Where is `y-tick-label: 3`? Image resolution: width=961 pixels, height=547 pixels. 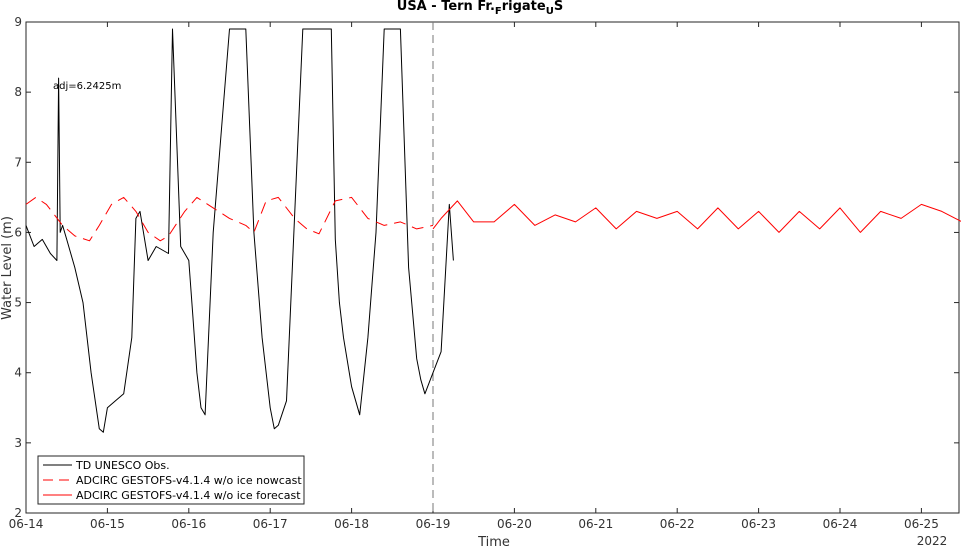
y-tick-label: 3 is located at coordinates (18, 443).